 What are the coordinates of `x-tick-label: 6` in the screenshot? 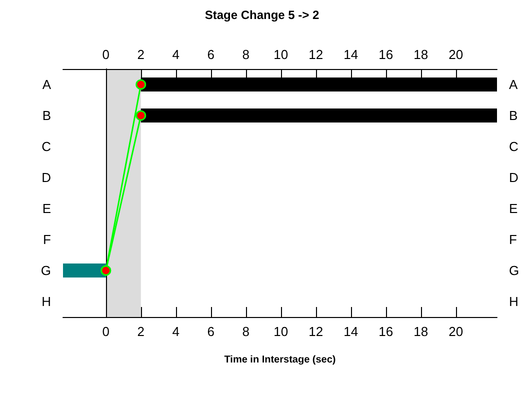 It's located at (210, 331).